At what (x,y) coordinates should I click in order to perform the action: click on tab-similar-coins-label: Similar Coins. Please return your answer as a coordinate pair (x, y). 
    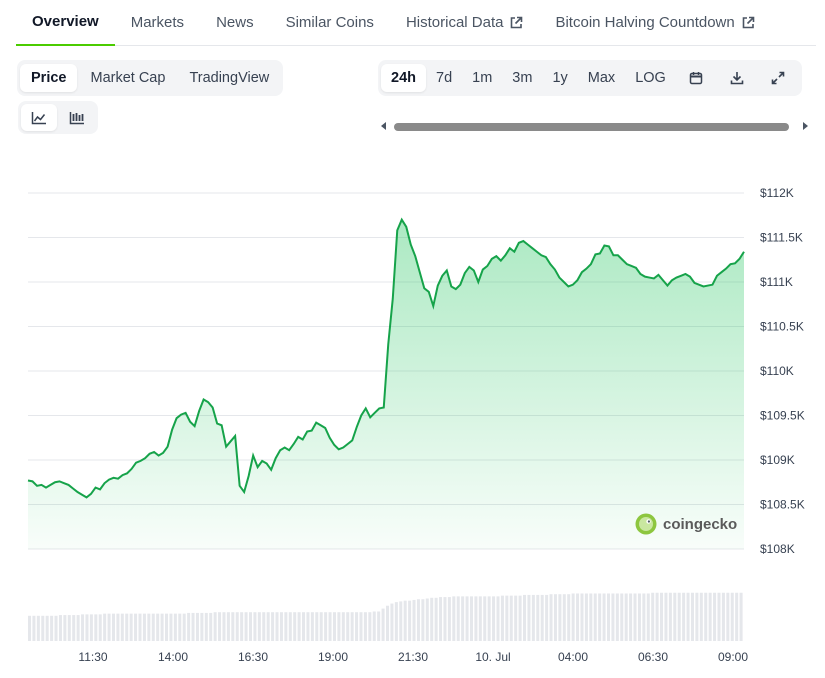
    Looking at the image, I should click on (329, 22).